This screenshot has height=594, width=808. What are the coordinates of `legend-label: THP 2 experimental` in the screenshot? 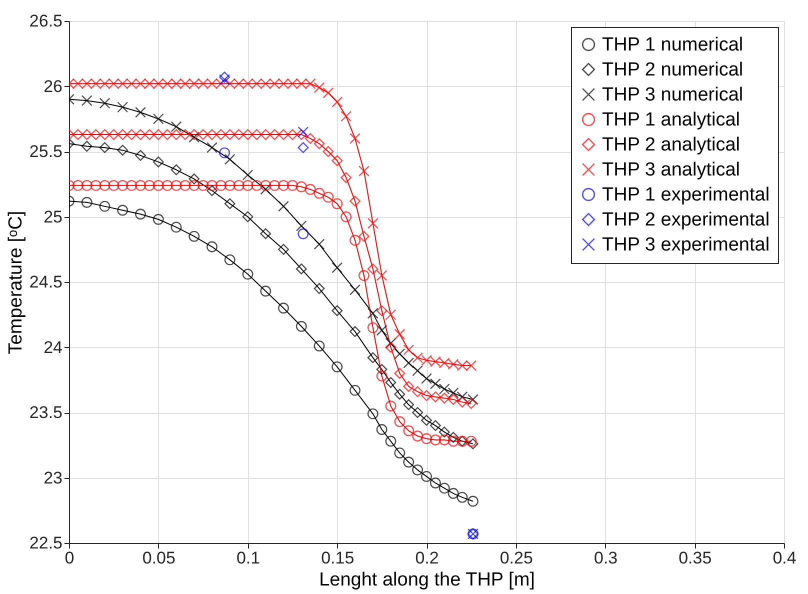 It's located at (686, 220).